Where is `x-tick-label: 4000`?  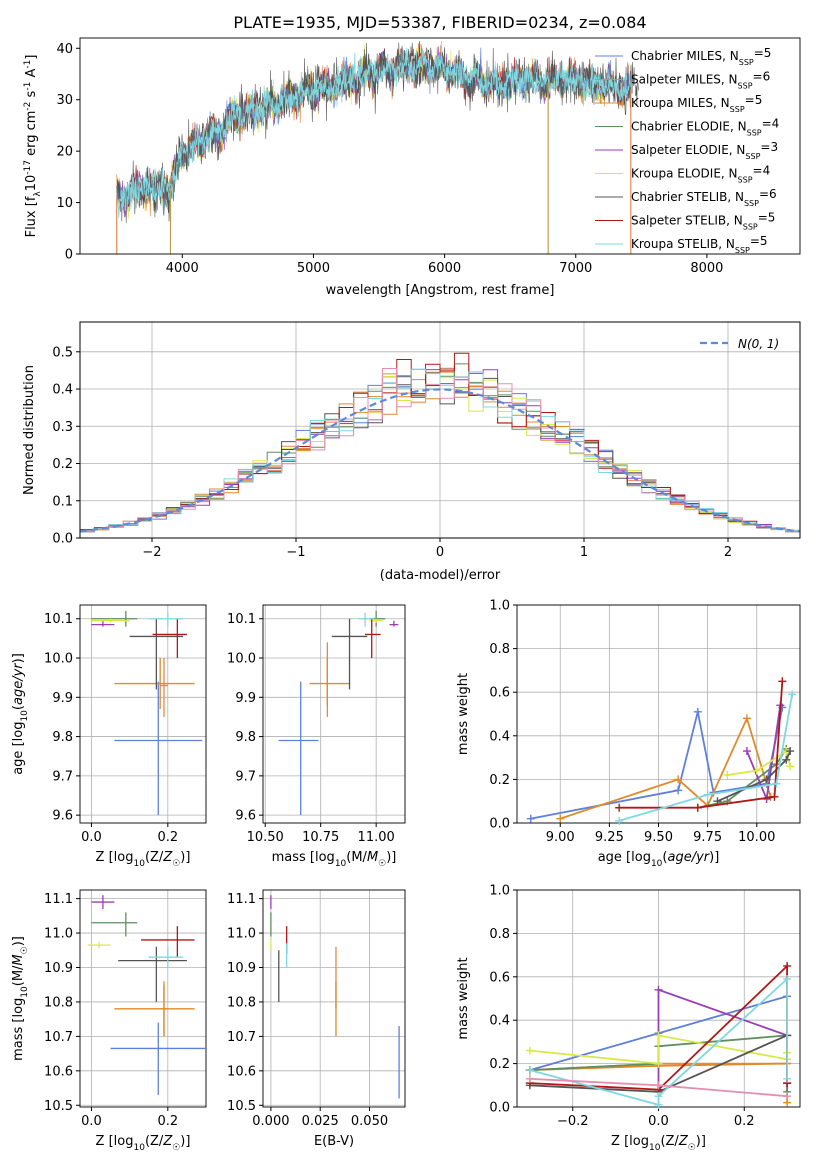
x-tick-label: 4000 is located at coordinates (182, 268).